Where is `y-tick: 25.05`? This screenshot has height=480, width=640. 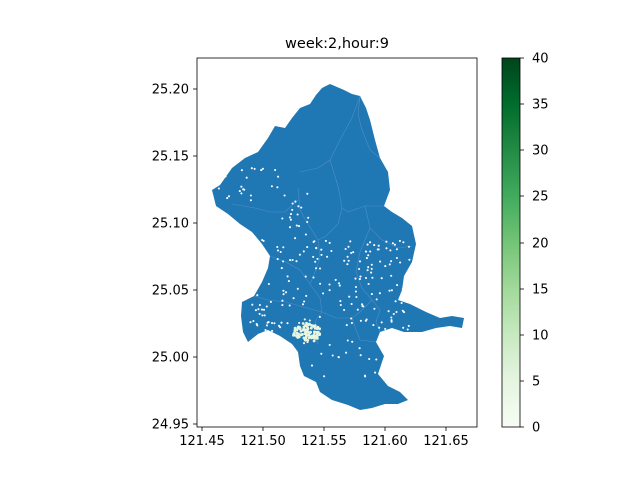
y-tick: 25.05 is located at coordinates (174, 291).